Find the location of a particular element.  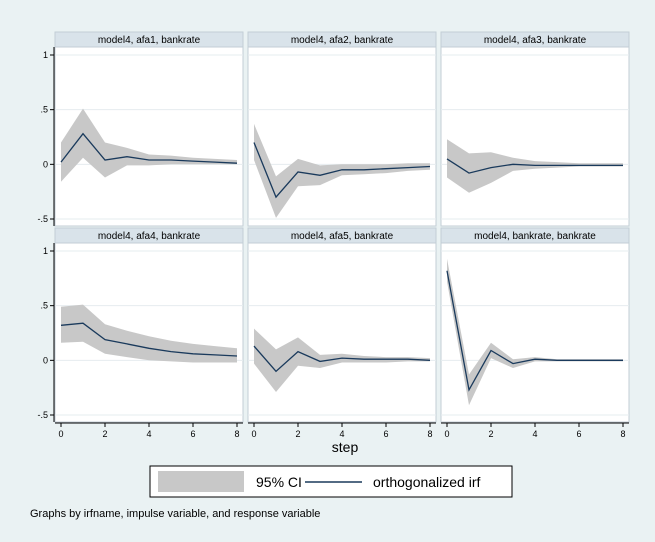

panel-title: model4, afa5, bankrate is located at coordinates (342, 236).